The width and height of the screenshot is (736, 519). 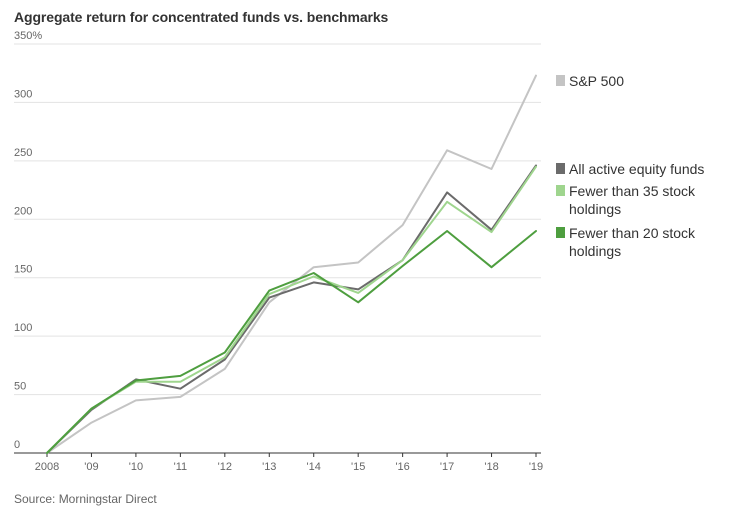 What do you see at coordinates (17, 445) in the screenshot?
I see `y-tick-label: 0` at bounding box center [17, 445].